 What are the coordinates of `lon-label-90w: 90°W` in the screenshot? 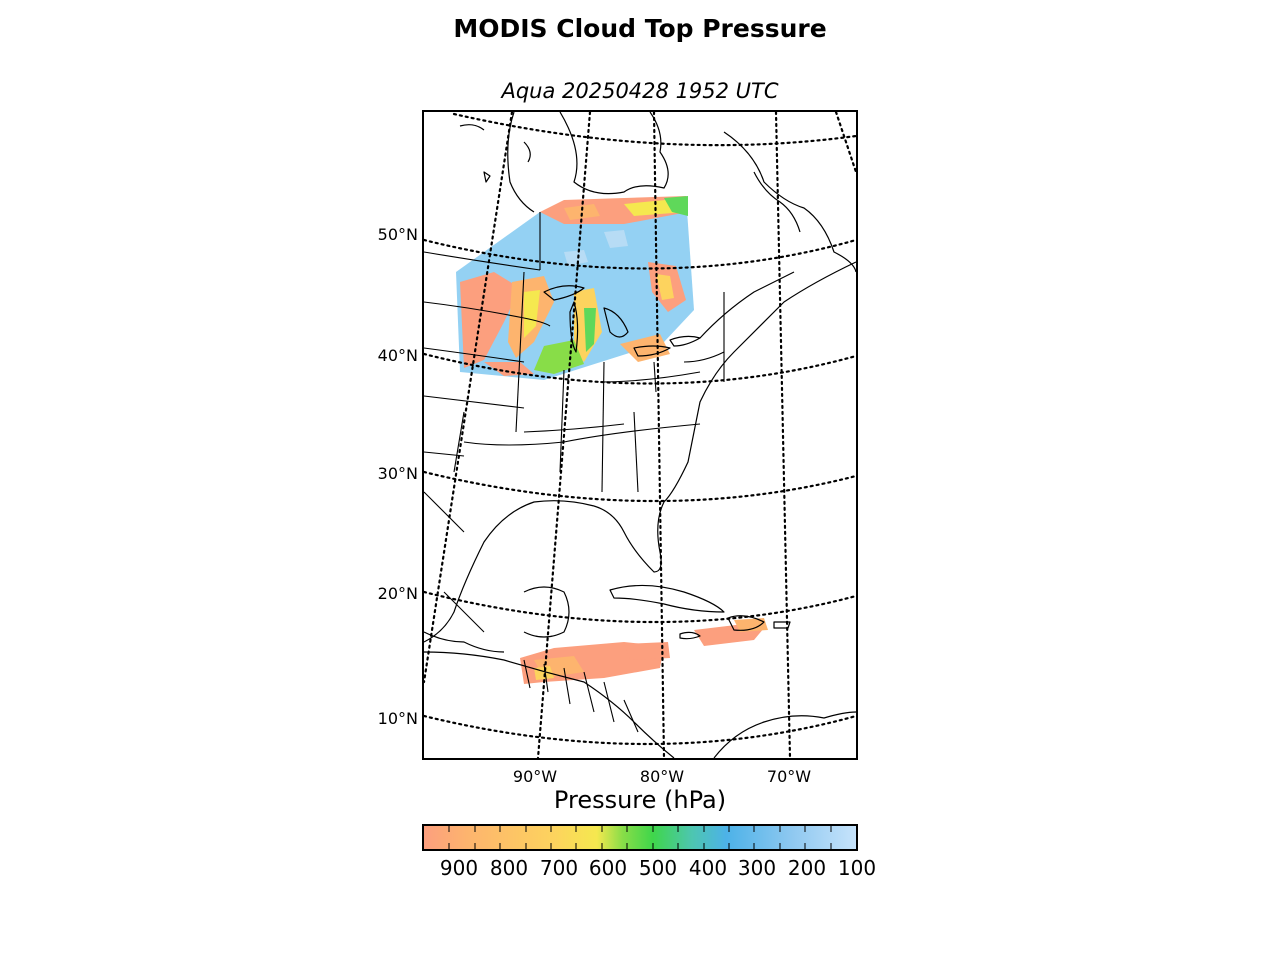 It's located at (535, 776).